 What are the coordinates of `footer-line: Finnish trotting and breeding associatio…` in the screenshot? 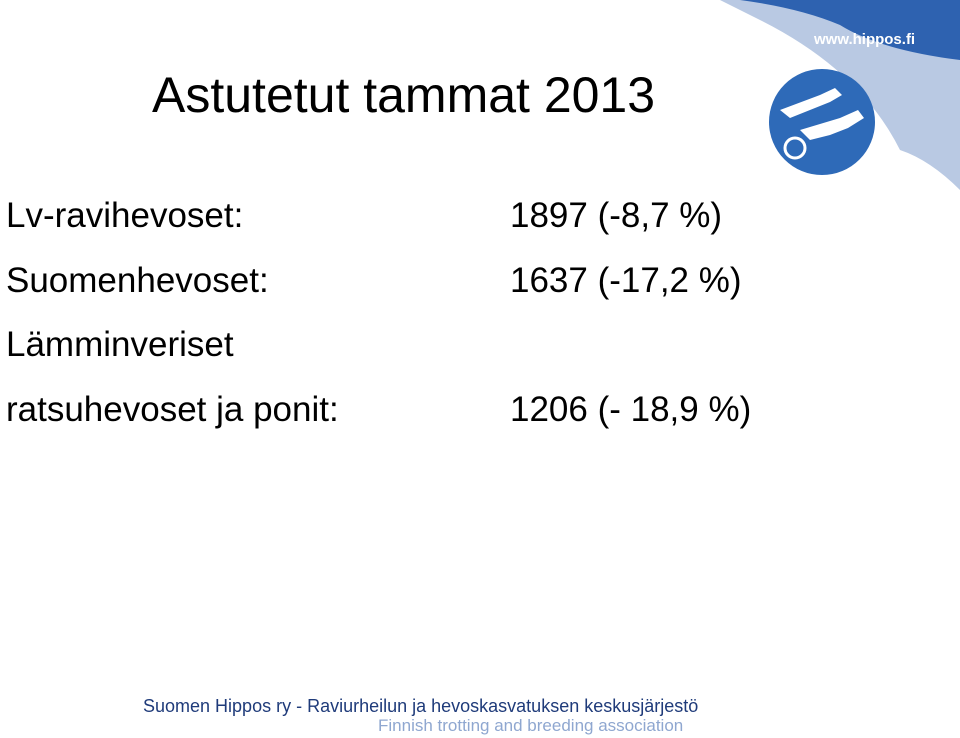 It's located at (531, 725).